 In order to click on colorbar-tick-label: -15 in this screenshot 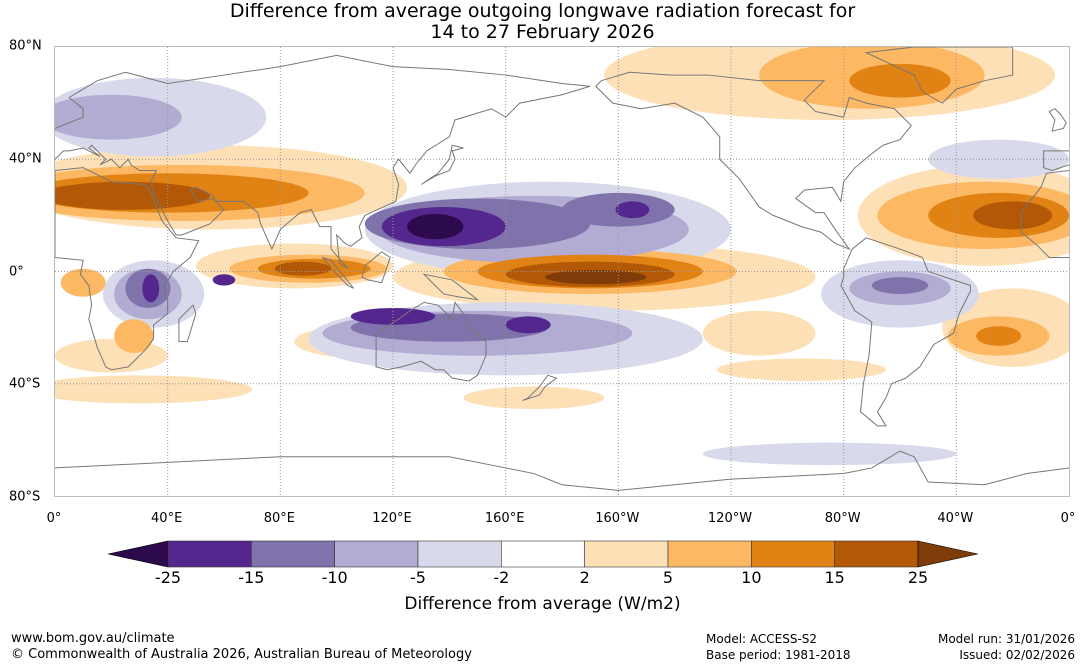, I will do `click(251, 577)`.